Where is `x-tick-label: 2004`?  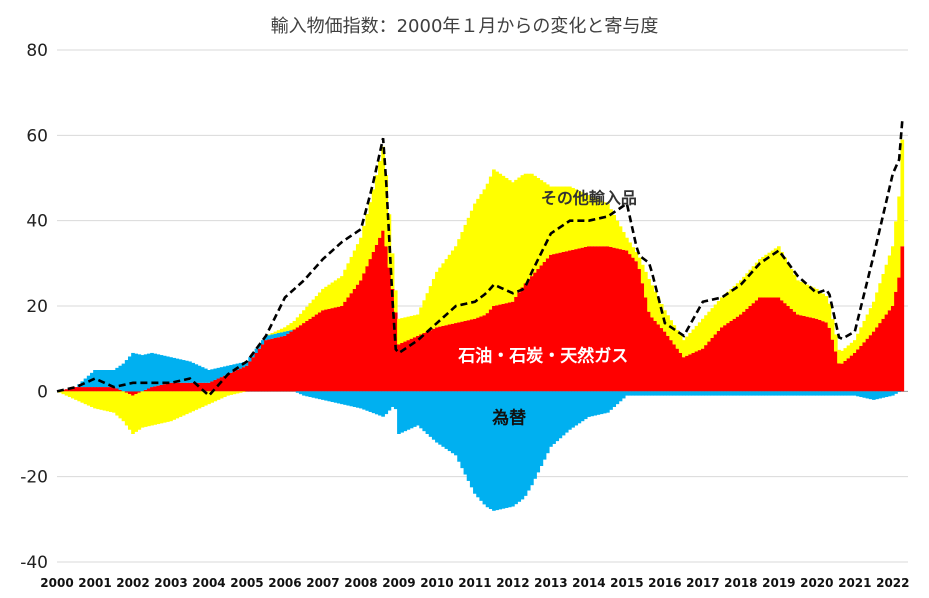
x-tick-label: 2004 is located at coordinates (208, 583).